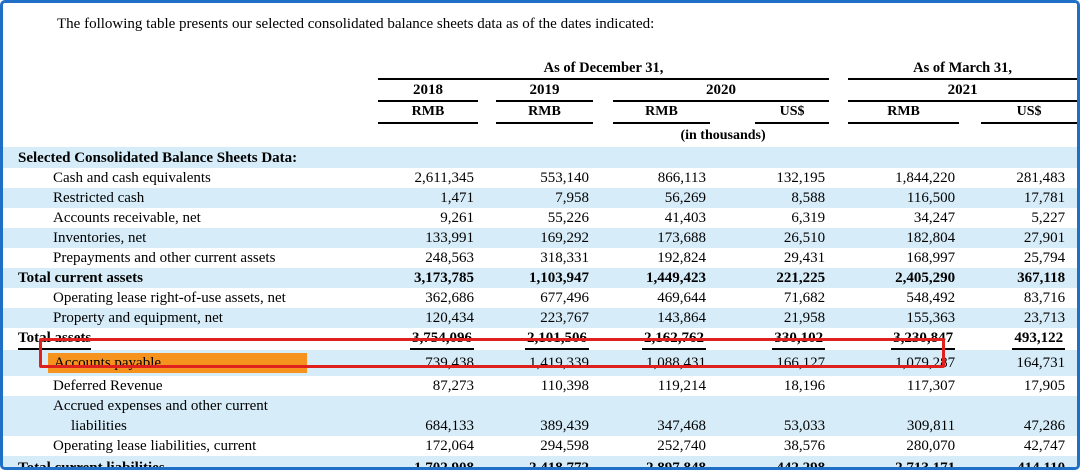 This screenshot has width=1080, height=470. I want to click on cell-2020-rmb: 2,897,848, so click(676, 465).